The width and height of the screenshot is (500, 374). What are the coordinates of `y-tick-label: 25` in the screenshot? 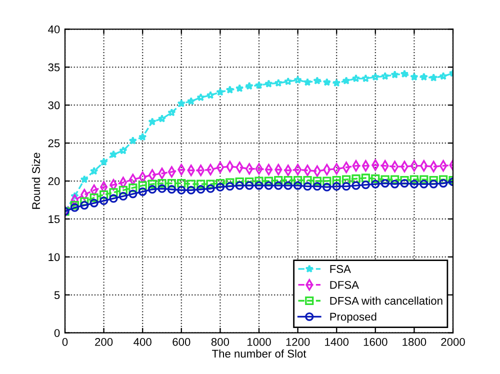 It's located at (54, 143).